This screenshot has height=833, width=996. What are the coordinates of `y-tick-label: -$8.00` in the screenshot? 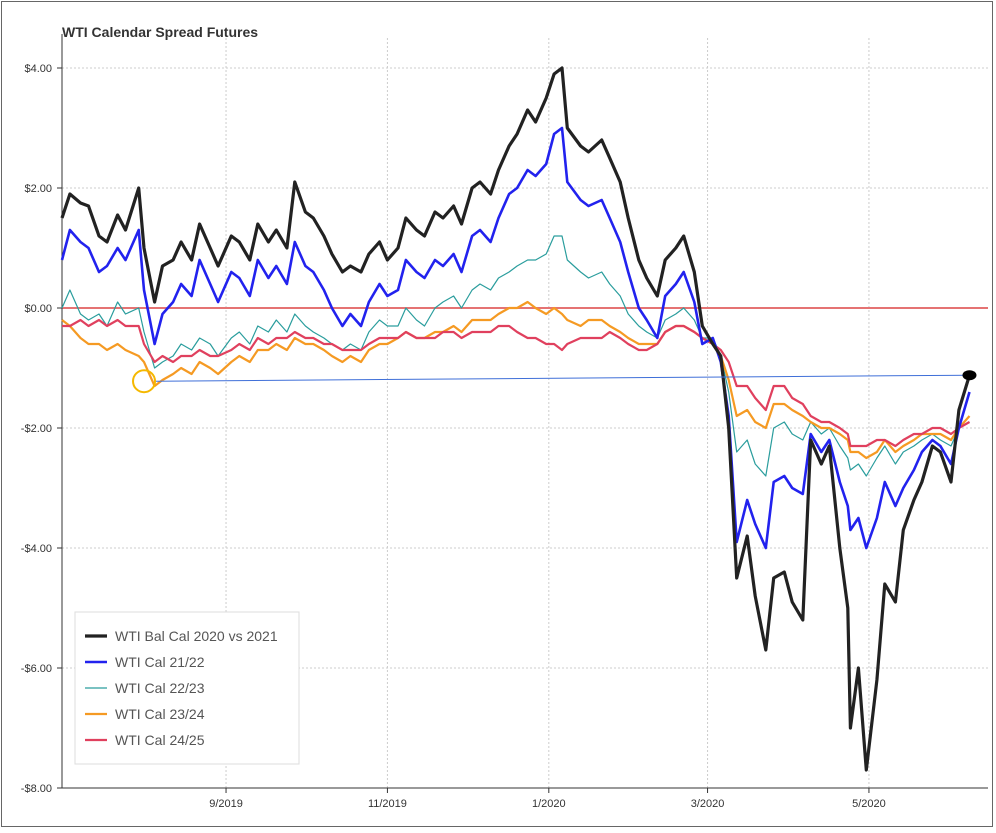 It's located at (36, 789).